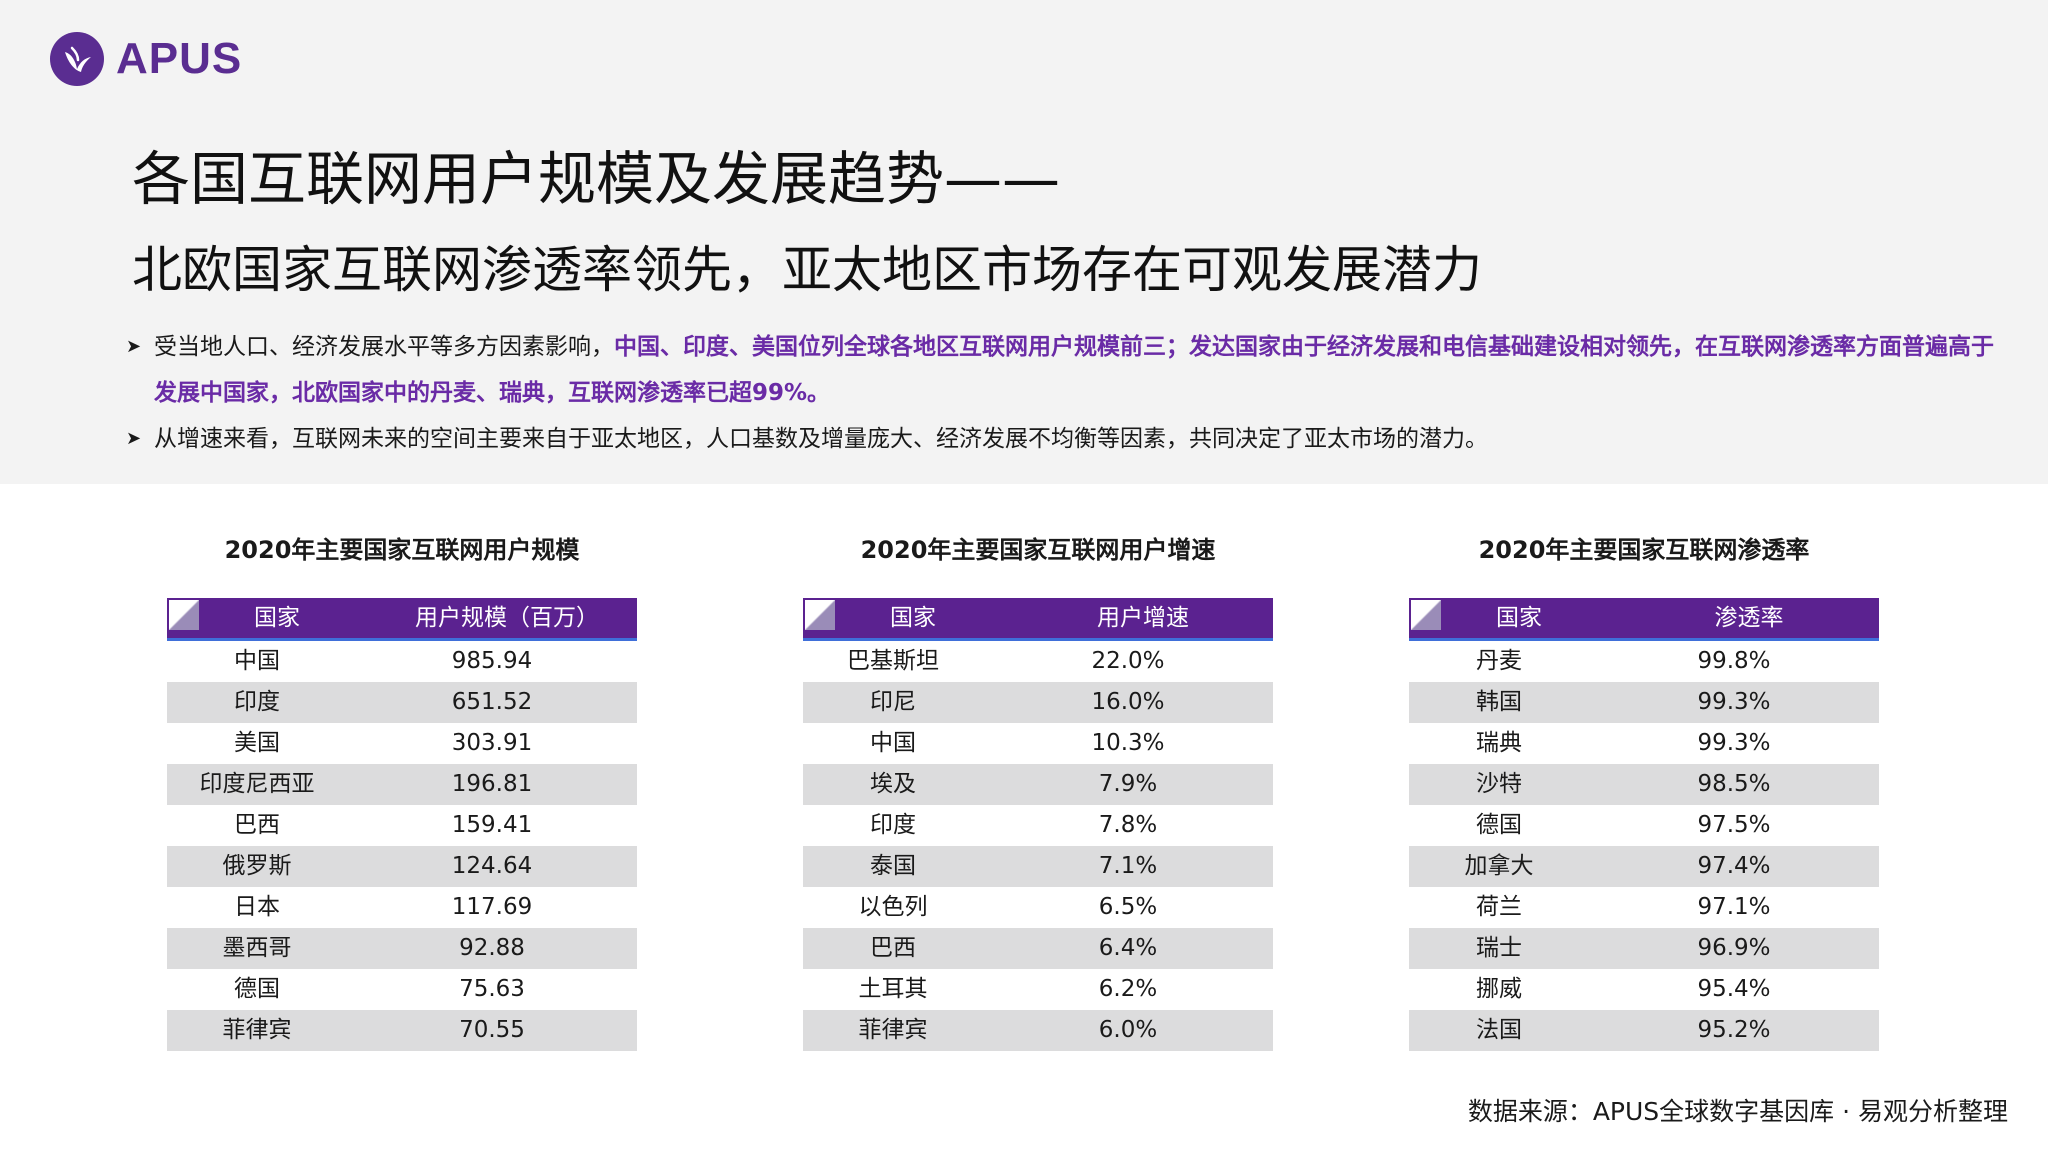 The width and height of the screenshot is (2048, 1152). What do you see at coordinates (1499, 989) in the screenshot?
I see `country-cell: 挪威` at bounding box center [1499, 989].